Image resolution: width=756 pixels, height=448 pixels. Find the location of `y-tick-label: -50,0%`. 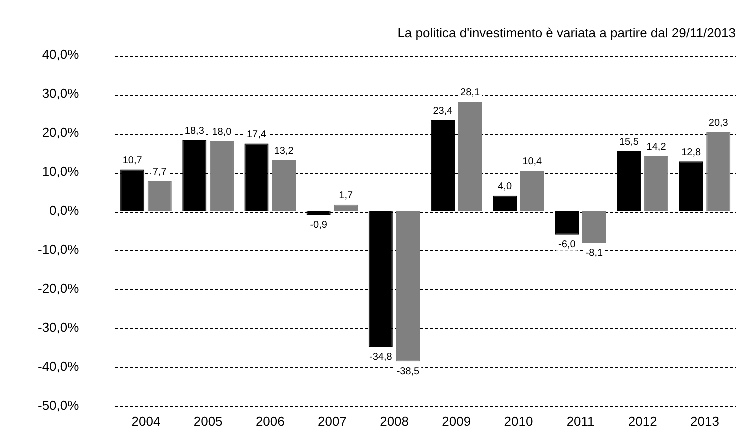

y-tick-label: -50,0% is located at coordinates (59, 405).